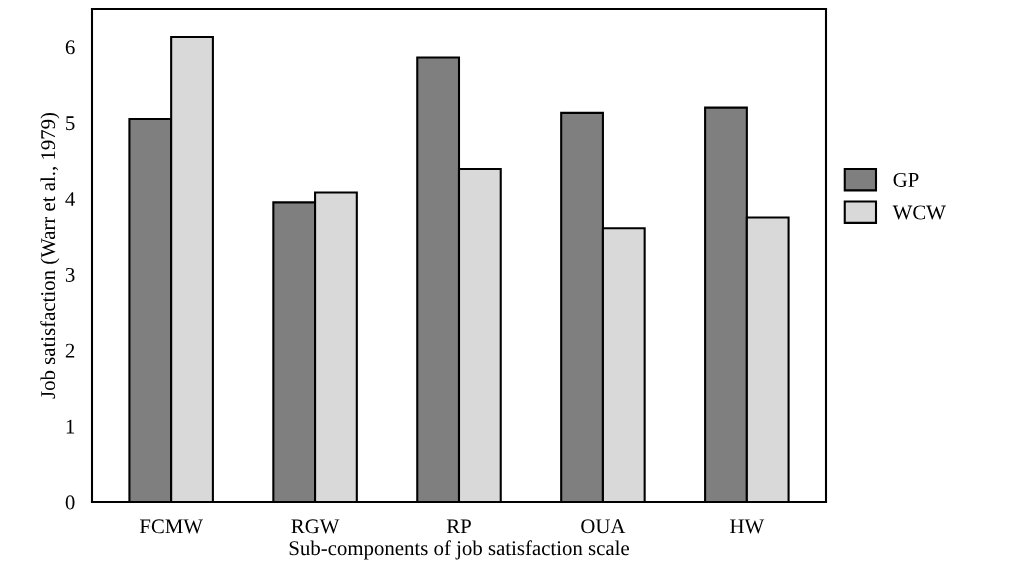 Image resolution: width=1010 pixels, height=571 pixels. I want to click on y-tick-label: 6, so click(70, 47).